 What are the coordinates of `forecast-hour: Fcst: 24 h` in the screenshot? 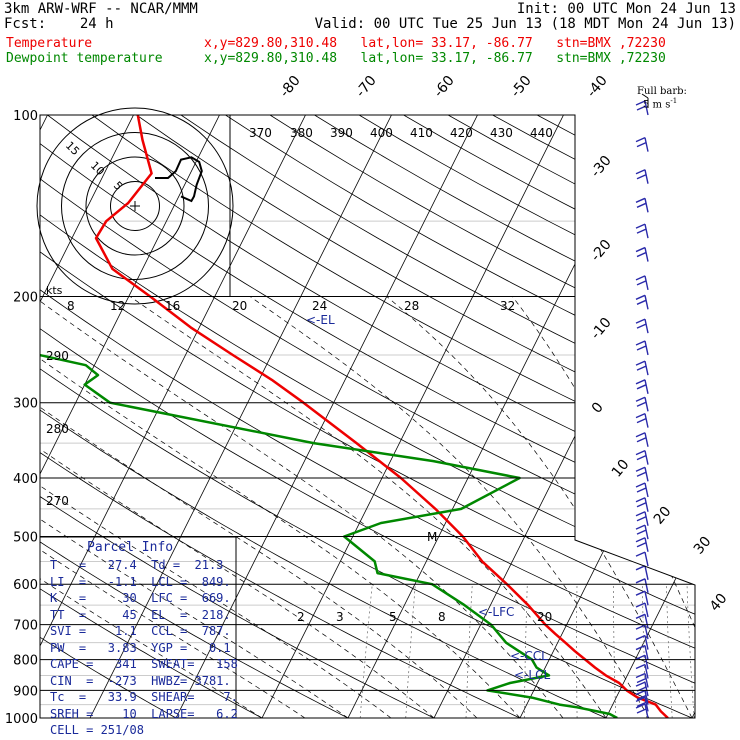 It's located at (59, 24).